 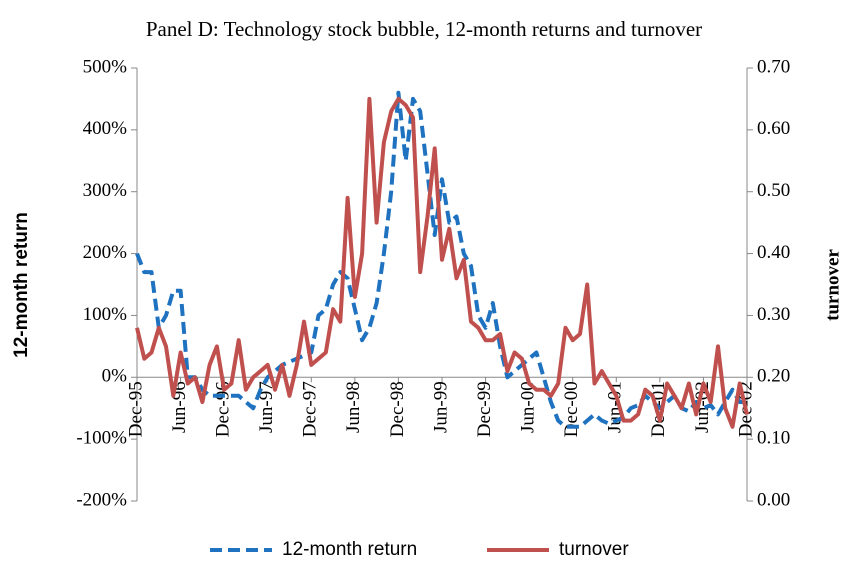 What do you see at coordinates (440, 407) in the screenshot?
I see `x-tick-label: Jun-99` at bounding box center [440, 407].